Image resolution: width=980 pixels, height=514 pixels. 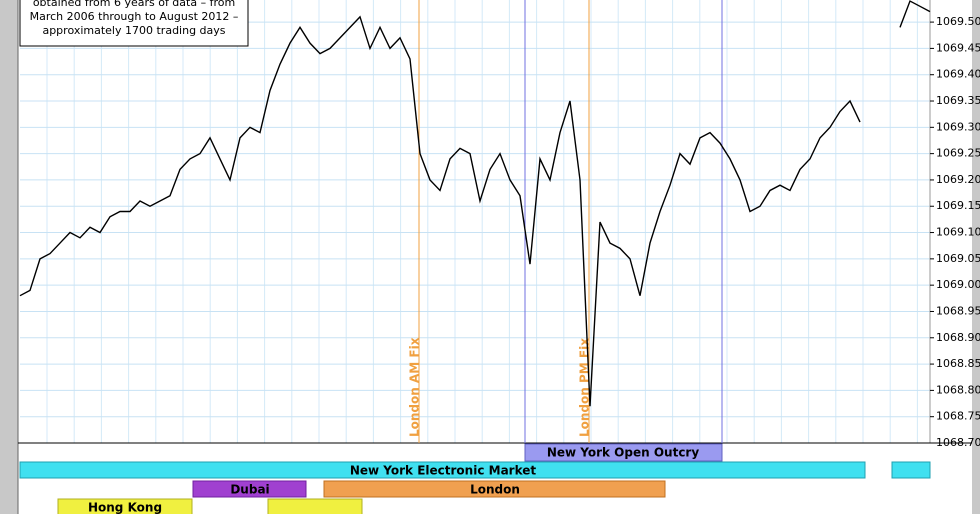 What do you see at coordinates (958, 416) in the screenshot?
I see `y-tick-label: 1068.75` at bounding box center [958, 416].